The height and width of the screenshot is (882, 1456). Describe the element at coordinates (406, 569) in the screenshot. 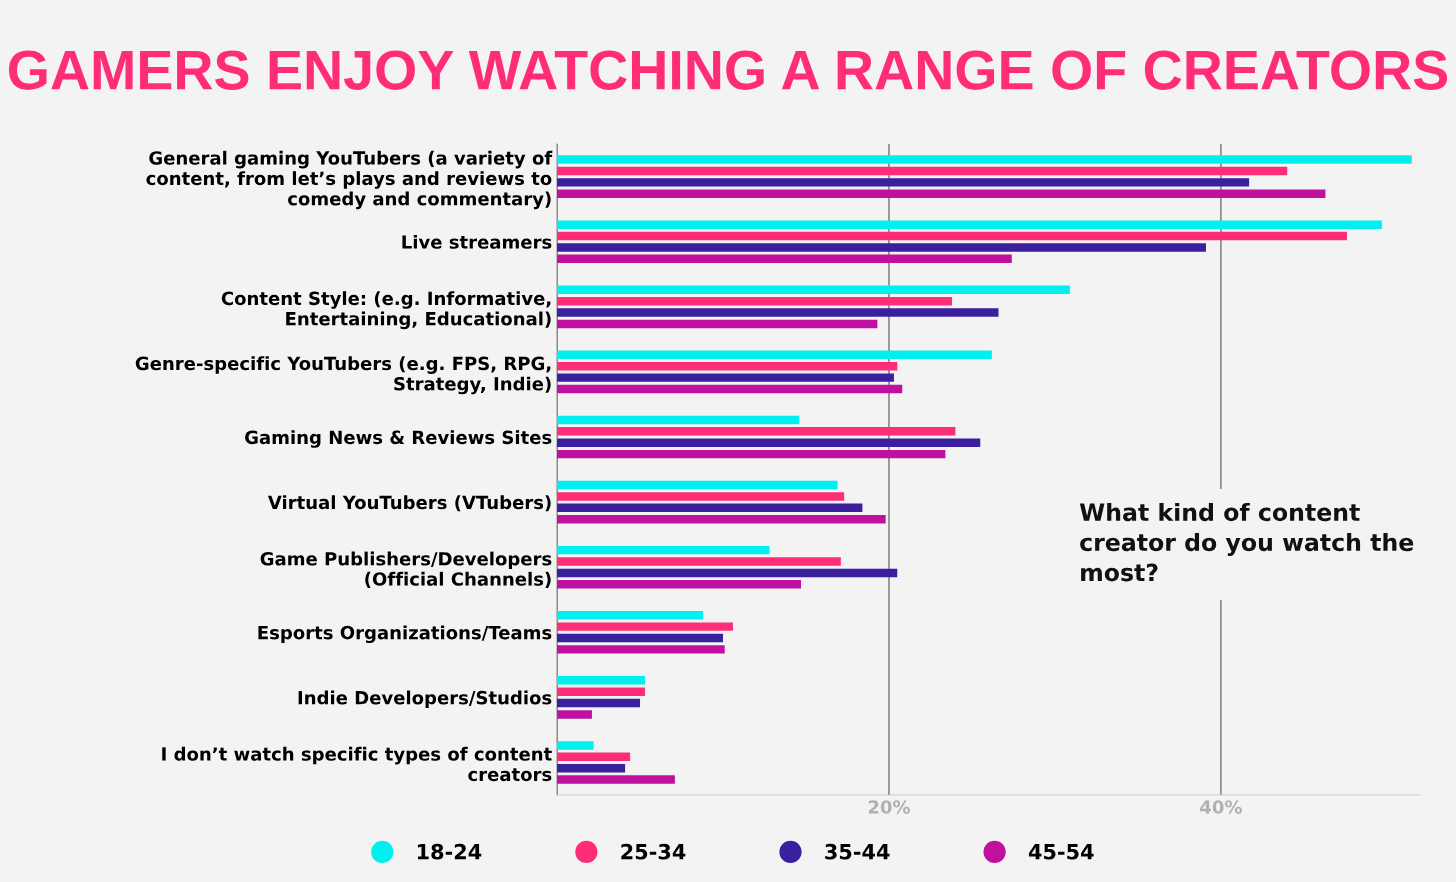

I see `y-tick-label: Game Publishers/Developers (Official Channels)` at that location.